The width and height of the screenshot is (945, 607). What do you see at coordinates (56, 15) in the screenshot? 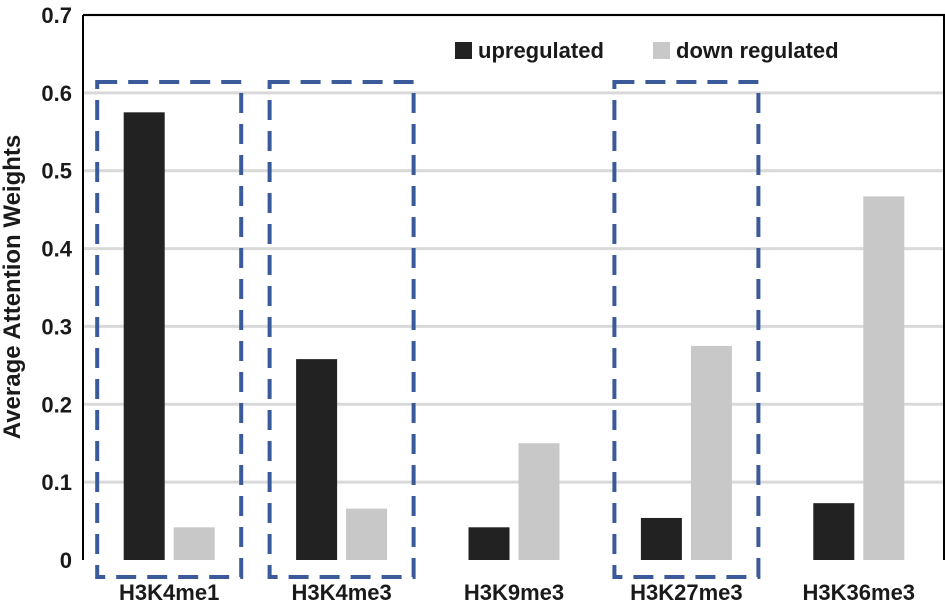
I see `y-tick-label: 0.7` at bounding box center [56, 15].